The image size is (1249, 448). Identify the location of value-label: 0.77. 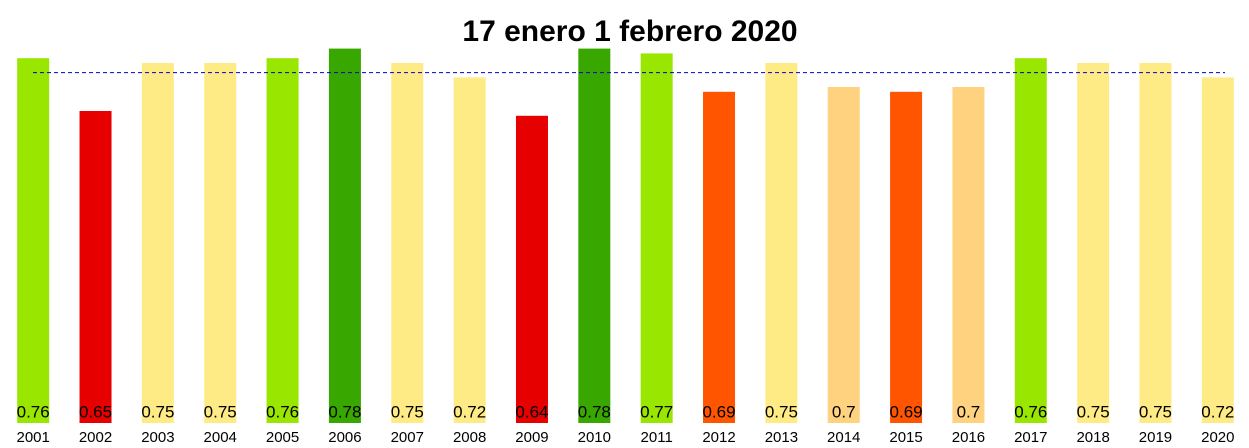
(656, 411).